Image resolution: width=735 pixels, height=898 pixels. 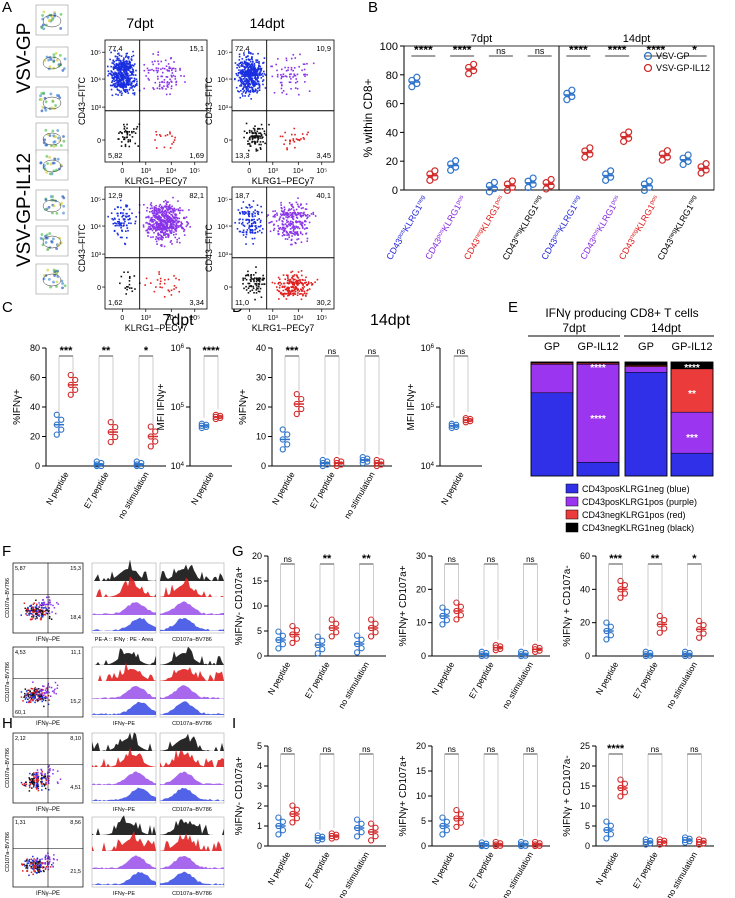 What do you see at coordinates (257, 581) in the screenshot?
I see `tick-label: 15` at bounding box center [257, 581].